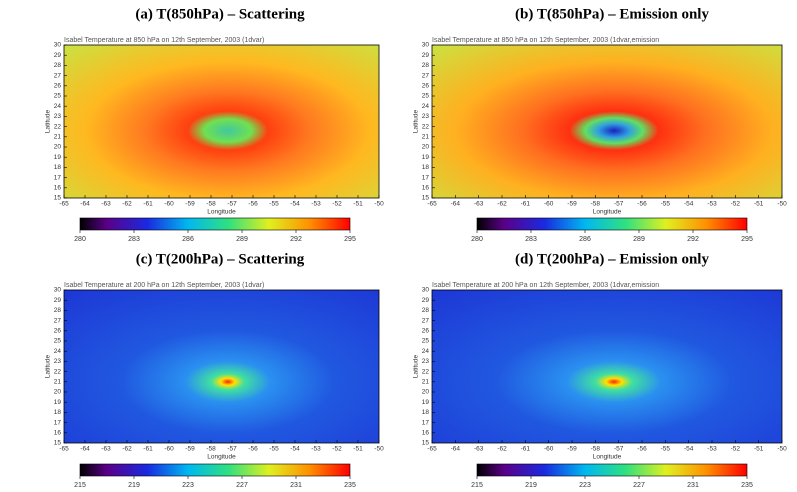 This screenshot has width=797, height=492. What do you see at coordinates (188, 239) in the screenshot?
I see `colorbar-tick-label: 286` at bounding box center [188, 239].